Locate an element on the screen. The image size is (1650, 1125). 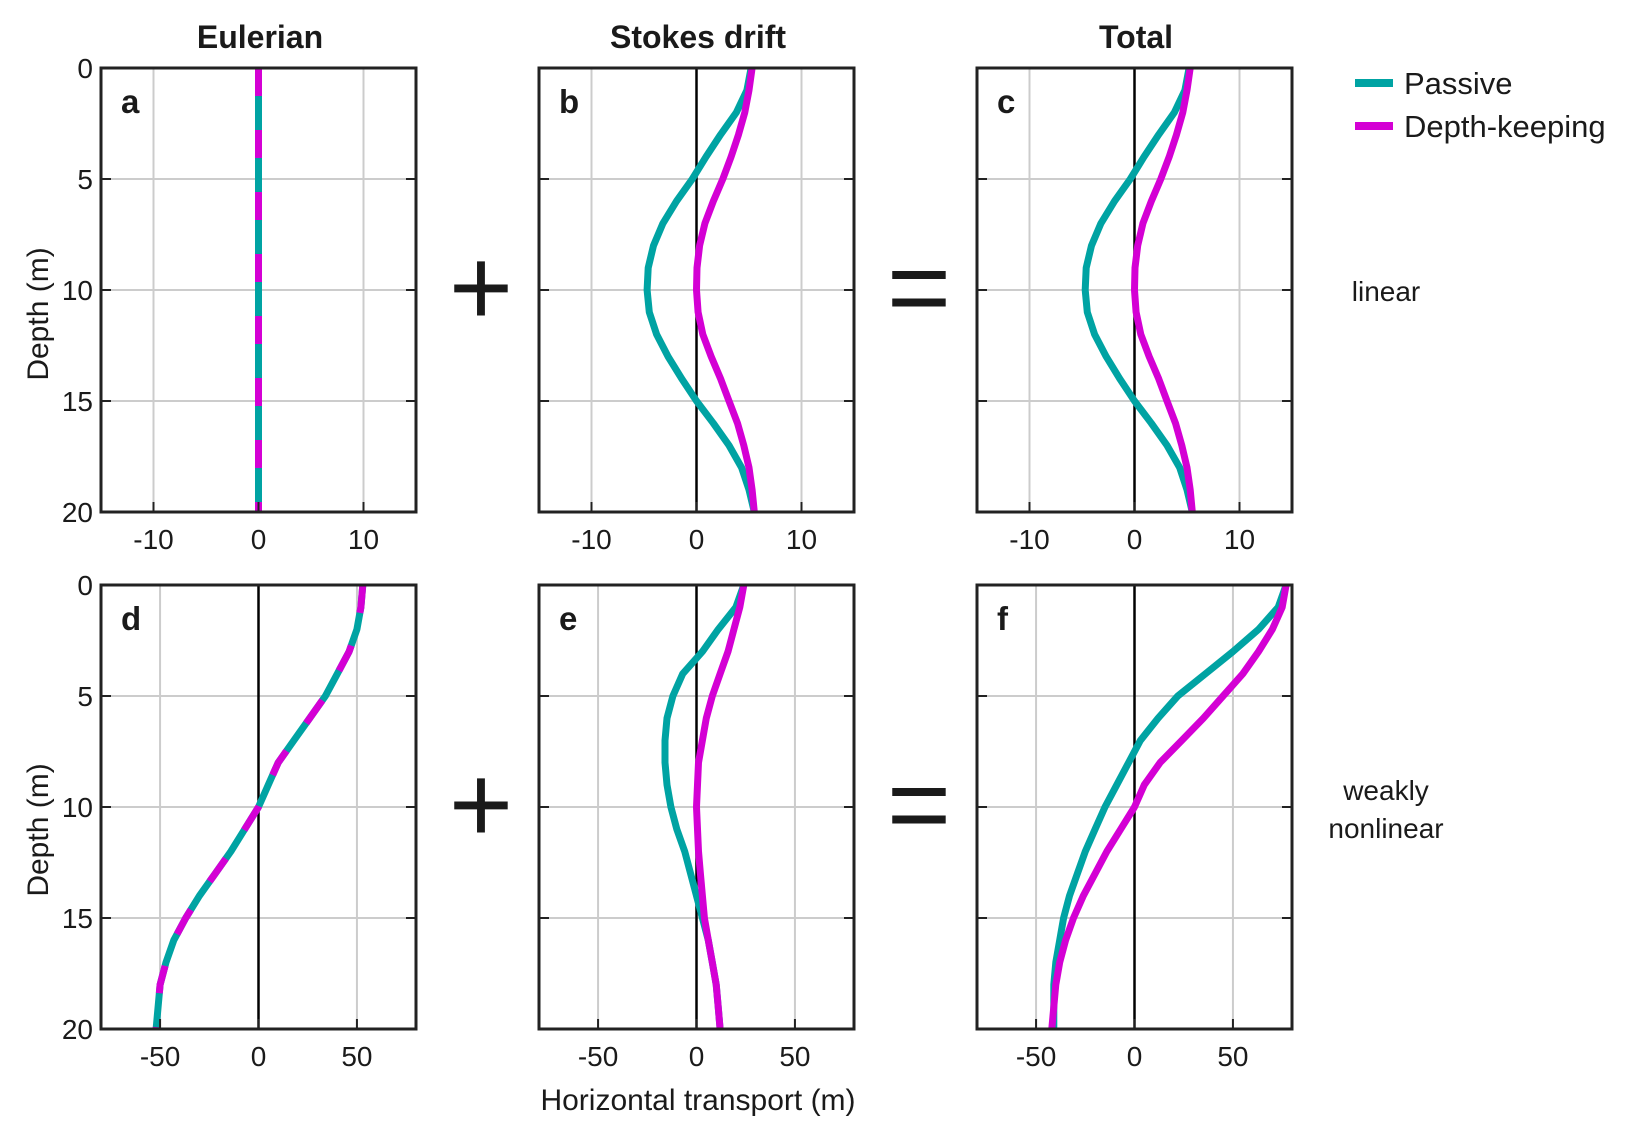
series-passive-b is located at coordinates (700, 290).